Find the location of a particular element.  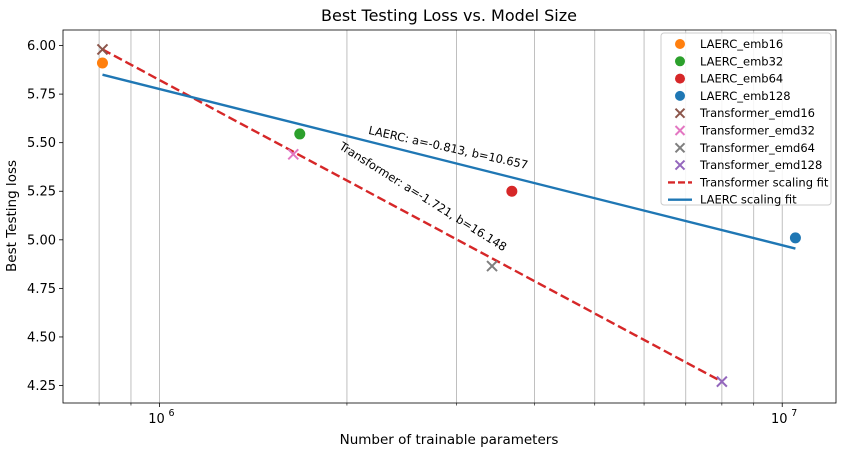

point-laerc-emb16 is located at coordinates (102, 63).